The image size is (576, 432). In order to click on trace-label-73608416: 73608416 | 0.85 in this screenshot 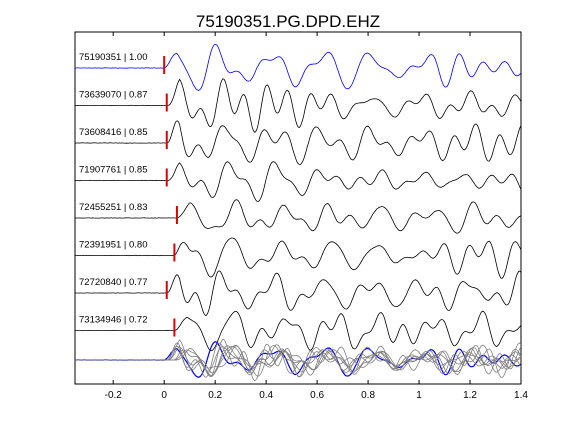, I will do `click(113, 132)`.